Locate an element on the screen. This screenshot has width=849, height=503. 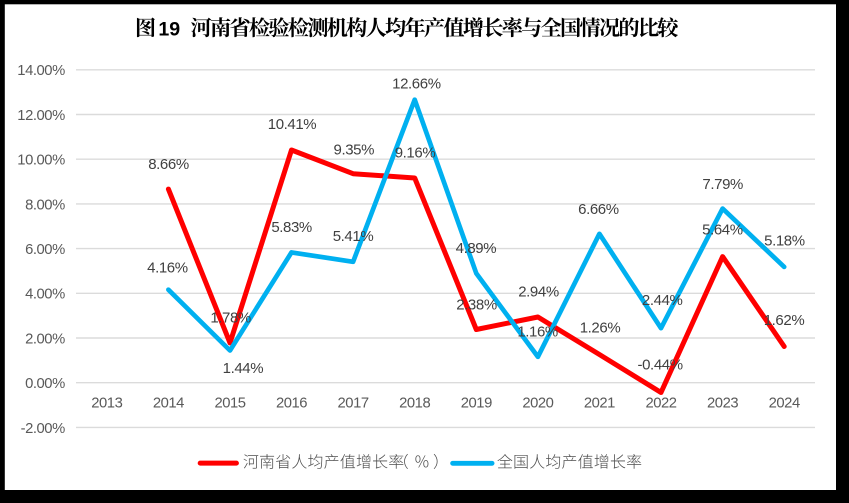
svg-text: 12.66% is located at coordinates (416, 84).